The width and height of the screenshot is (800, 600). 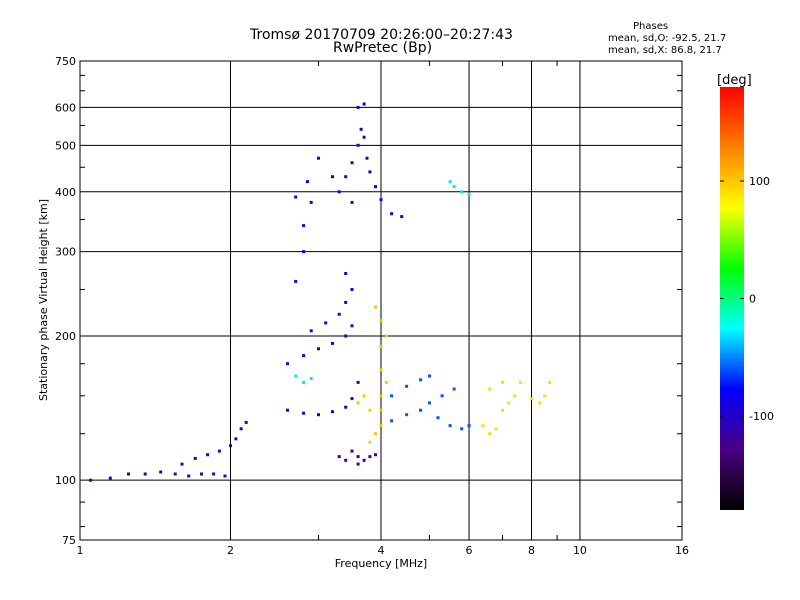 I want to click on colorbar-tick-label: 0, so click(x=752, y=299).